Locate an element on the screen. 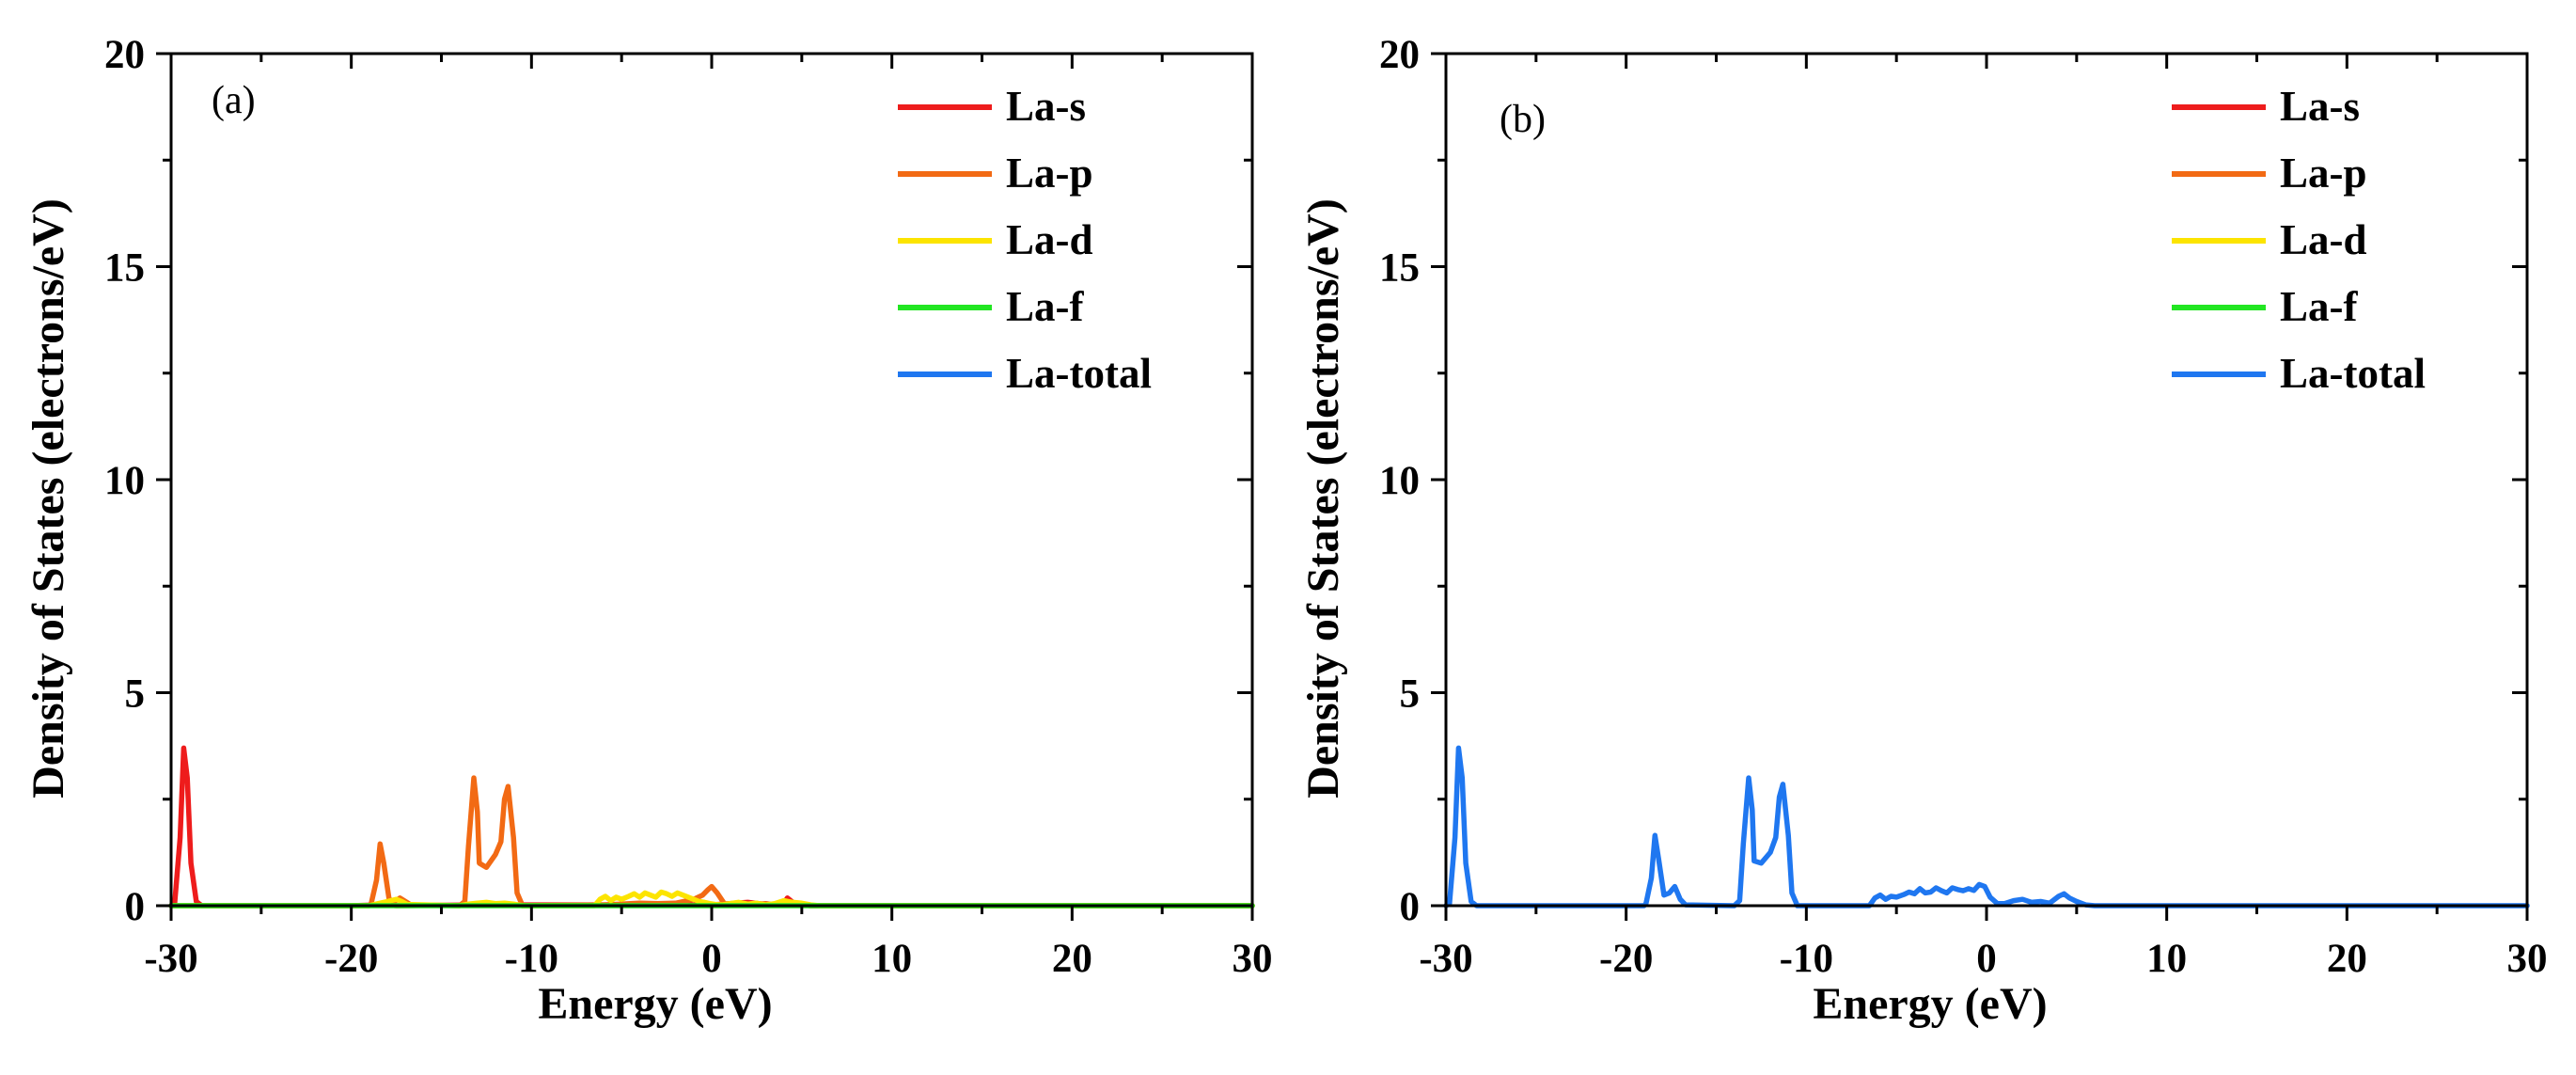 This screenshot has height=1075, width=2576. series-line-la-total is located at coordinates (1987, 827).